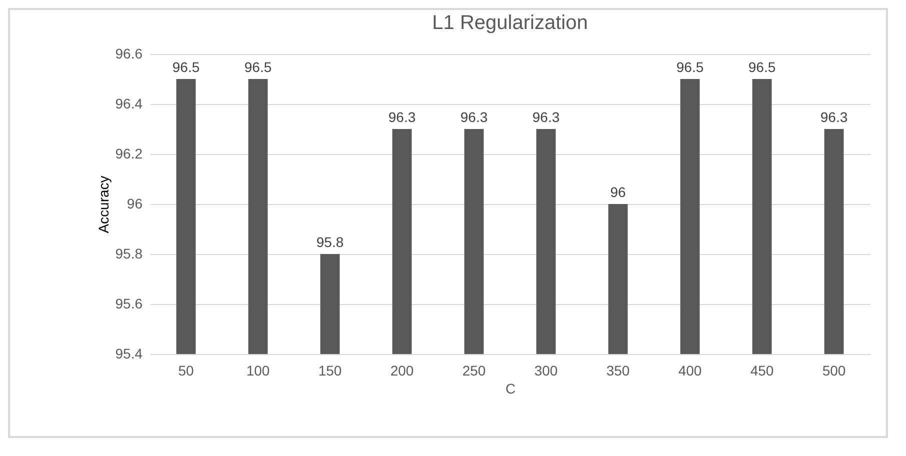 The image size is (906, 456). Describe the element at coordinates (129, 354) in the screenshot. I see `y-tick-label: 95.4` at that location.